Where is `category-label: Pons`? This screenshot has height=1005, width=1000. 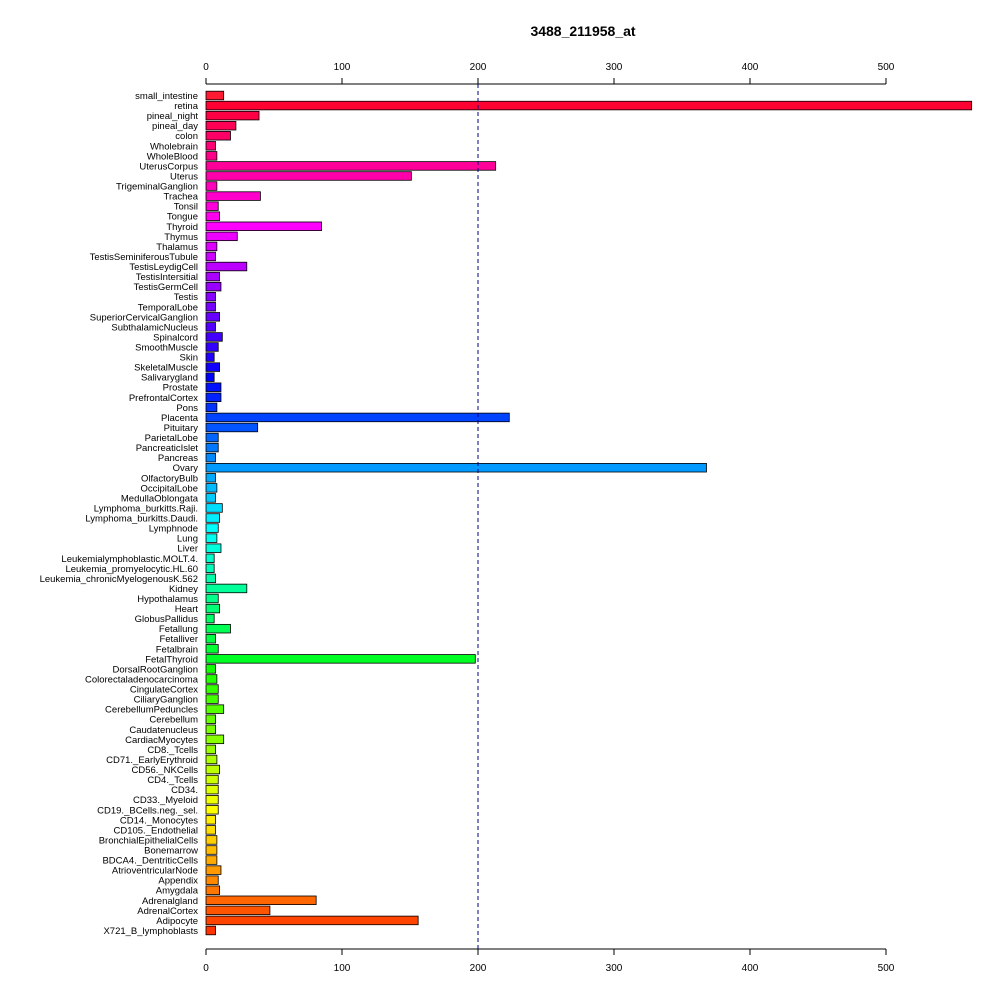
category-label: Pons is located at coordinates (187, 408).